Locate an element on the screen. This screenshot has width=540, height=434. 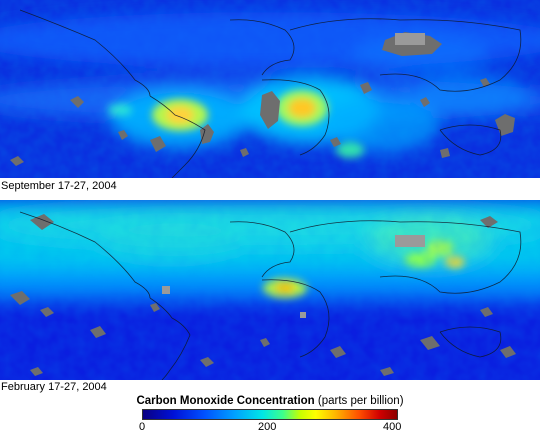
map-february-caption: February 17-27, 2004 is located at coordinates (54, 387).